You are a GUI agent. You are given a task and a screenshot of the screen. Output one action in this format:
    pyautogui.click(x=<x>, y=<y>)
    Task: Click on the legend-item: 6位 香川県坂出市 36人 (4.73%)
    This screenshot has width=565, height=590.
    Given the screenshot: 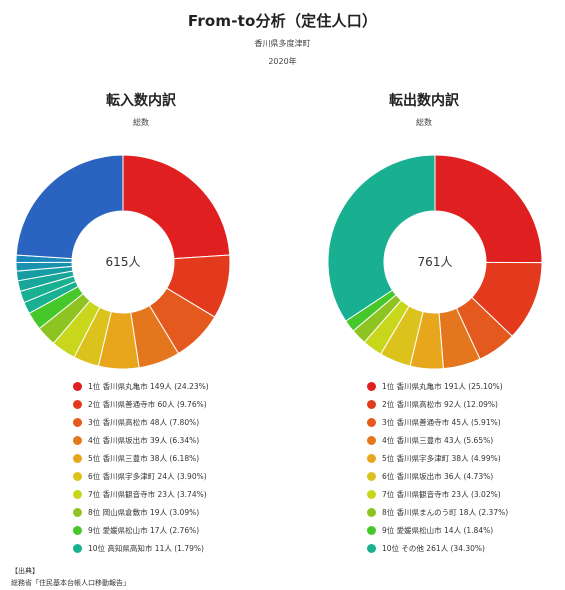 What is the action you would take?
    pyautogui.click(x=437, y=476)
    